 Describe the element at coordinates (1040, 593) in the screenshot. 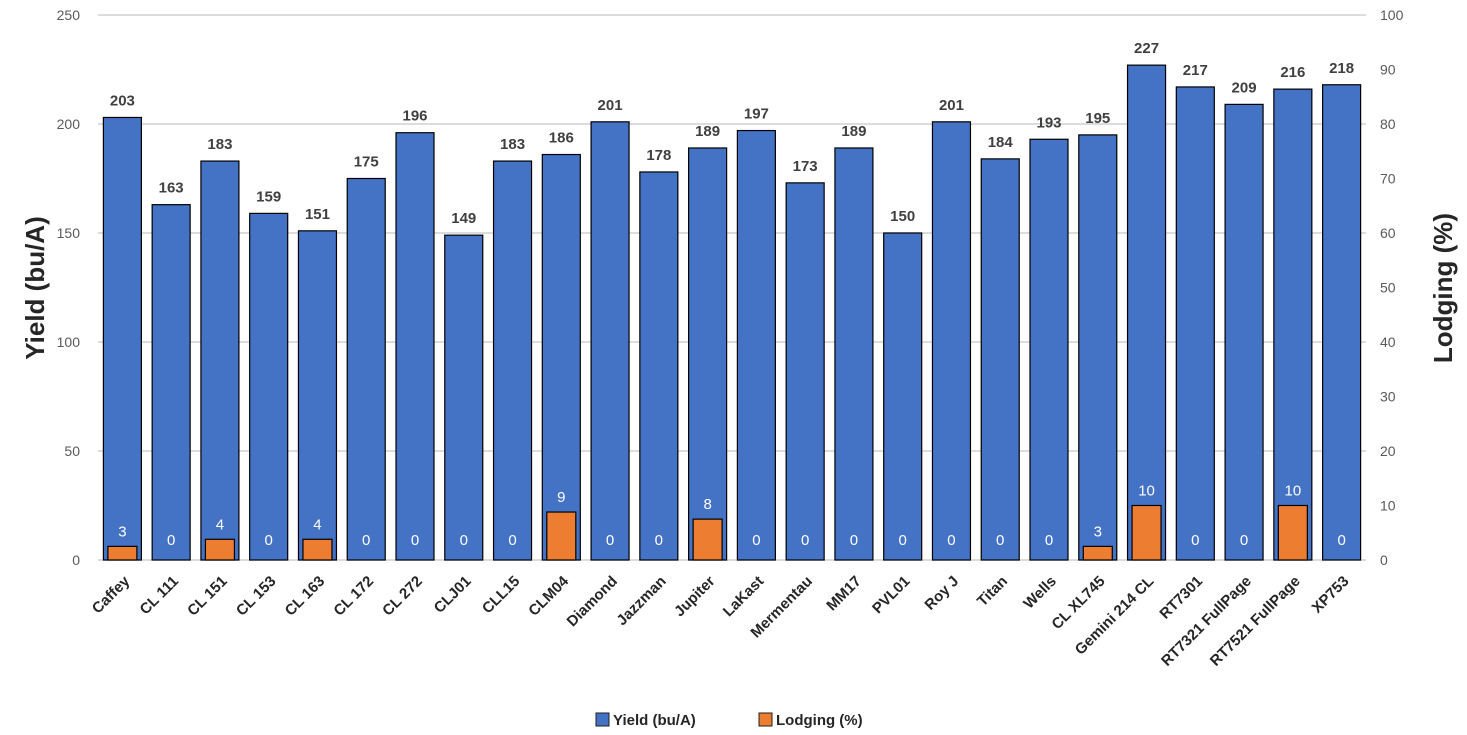

I see `x-tick-label: Wells` at that location.